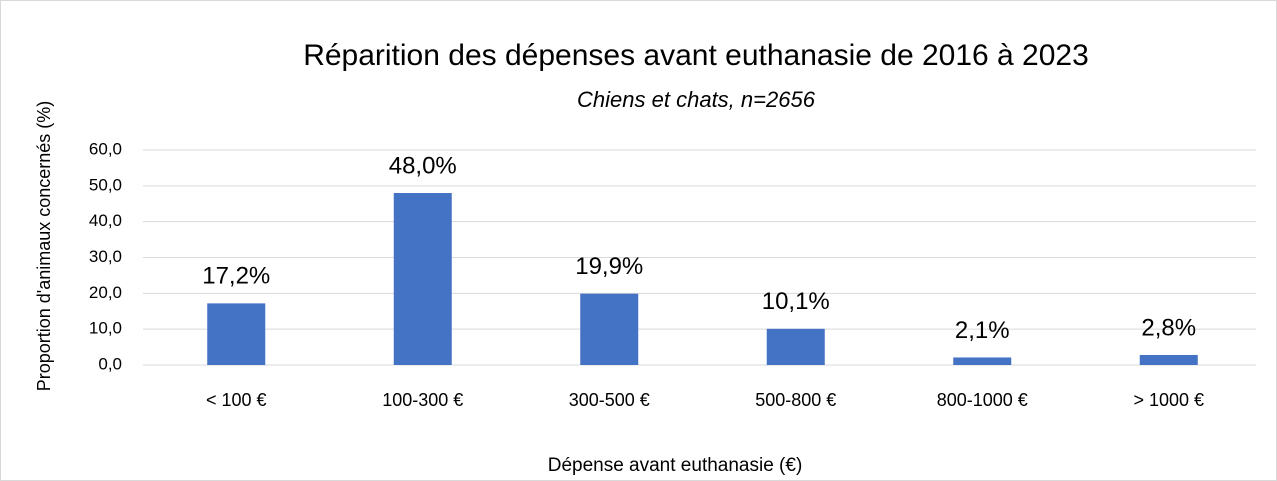  Describe the element at coordinates (110, 363) in the screenshot. I see `y-tick-label: 0,0` at that location.